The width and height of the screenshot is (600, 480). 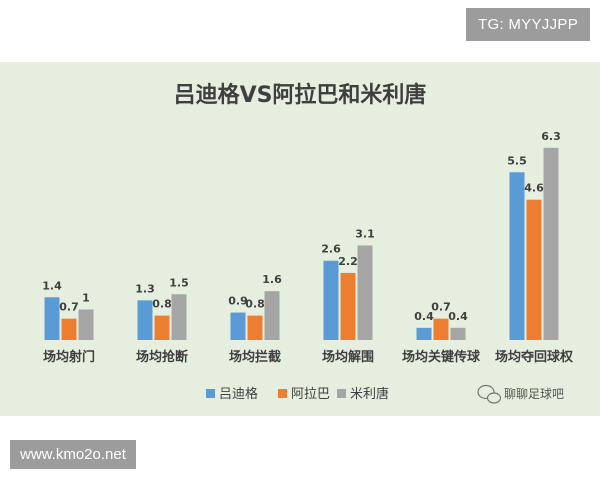 I want to click on x-tick-label: 场均关键传球, so click(x=441, y=357).